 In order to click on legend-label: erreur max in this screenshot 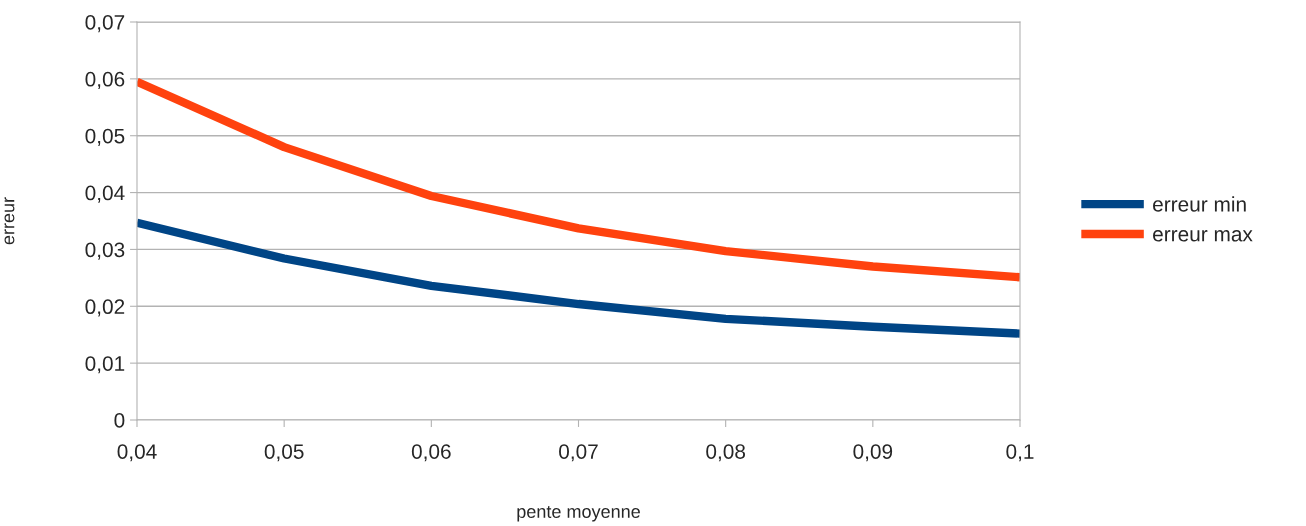, I will do `click(1203, 236)`.